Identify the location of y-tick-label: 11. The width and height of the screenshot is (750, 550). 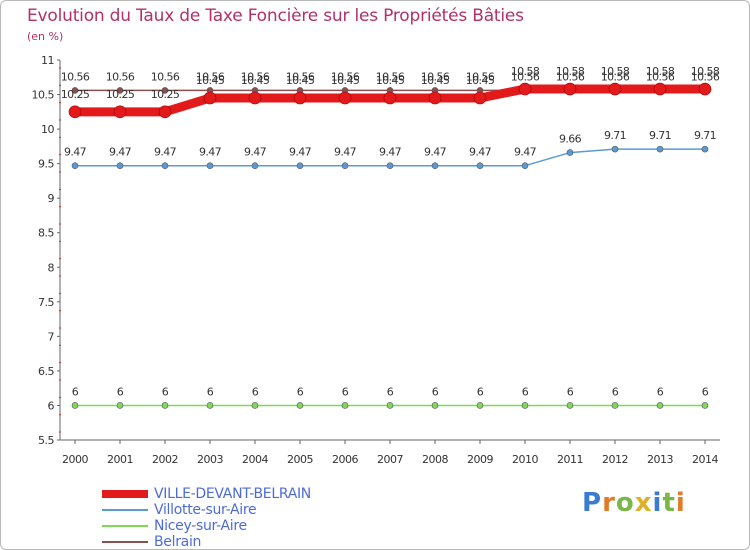
(47, 60).